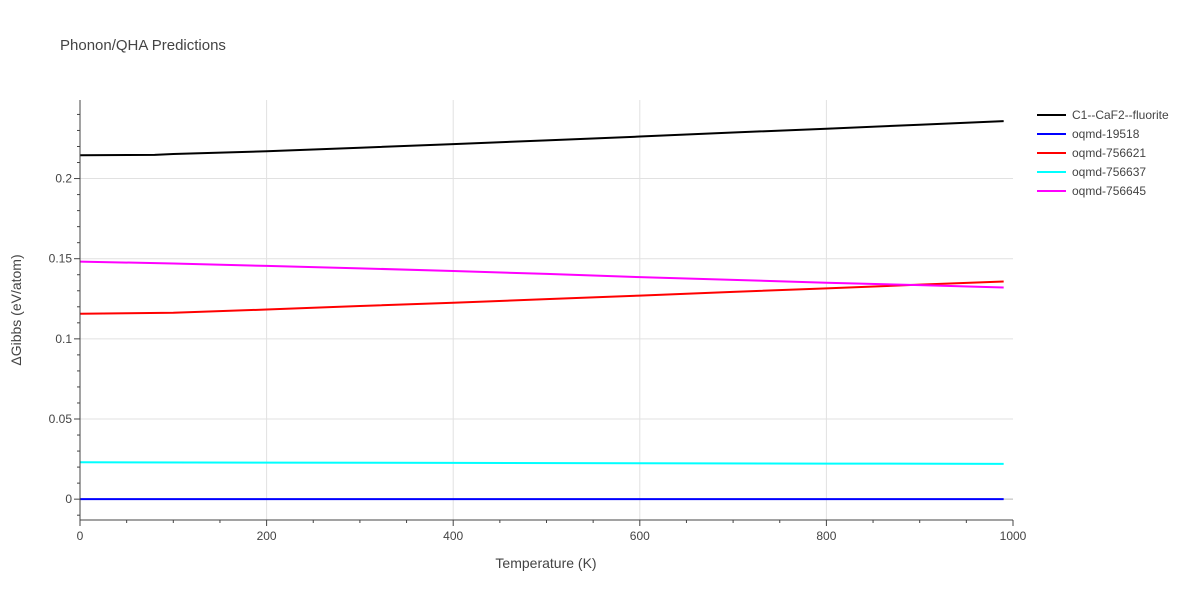 The image size is (1200, 600). I want to click on y-tick-label: 0.05, so click(61, 419).